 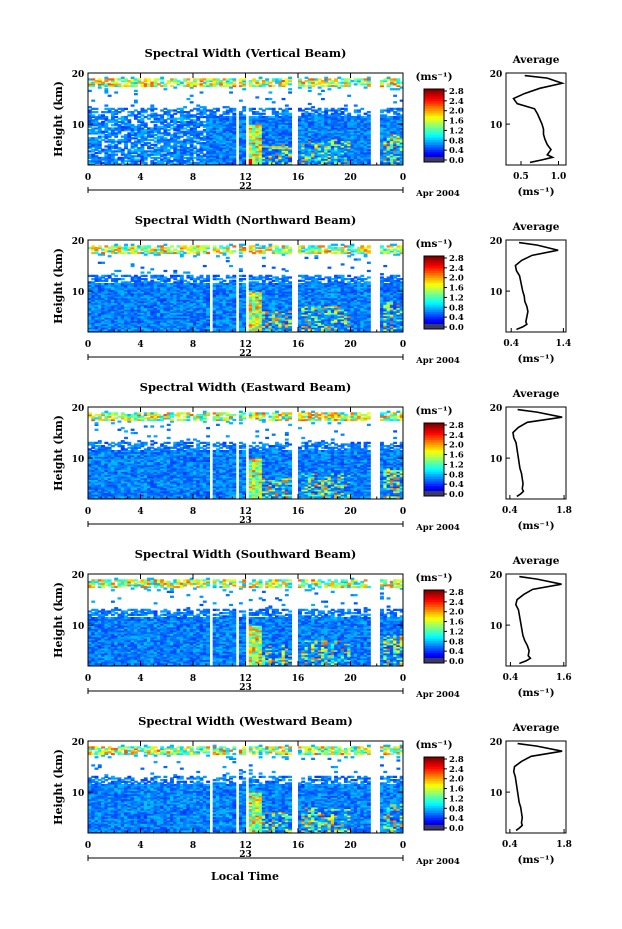 I want to click on average-profile: Average 20 10 0.4 1.8(ms⁻¹), so click(x=531, y=794).